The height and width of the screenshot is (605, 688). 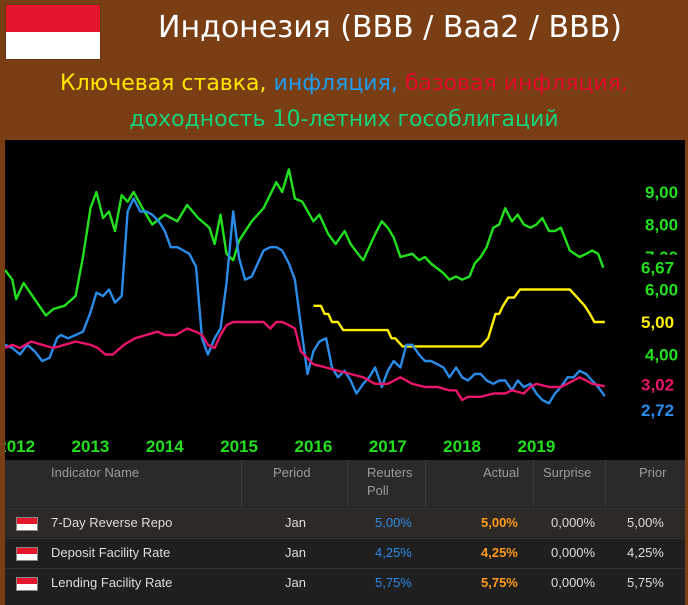 What do you see at coordinates (378, 490) in the screenshot?
I see `header-poll: Poll` at bounding box center [378, 490].